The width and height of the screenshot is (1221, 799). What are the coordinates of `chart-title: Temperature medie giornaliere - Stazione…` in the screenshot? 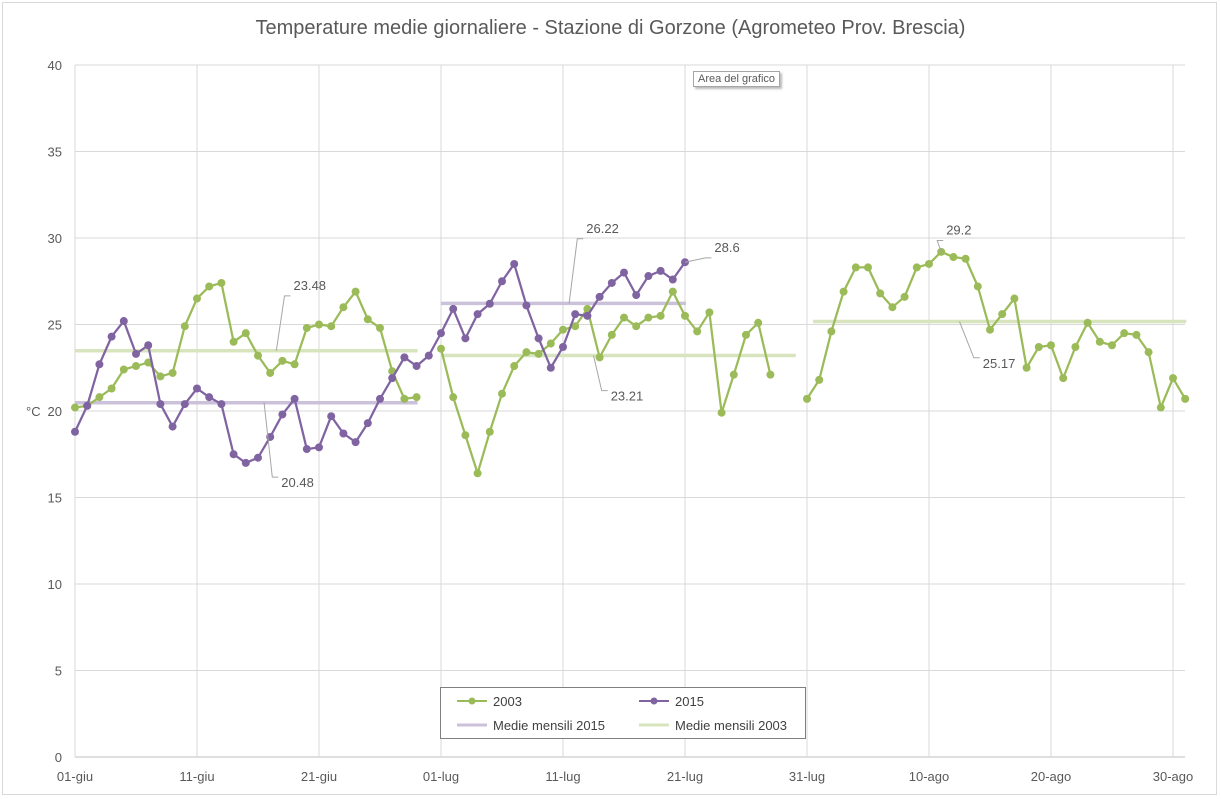 It's located at (610, 28).